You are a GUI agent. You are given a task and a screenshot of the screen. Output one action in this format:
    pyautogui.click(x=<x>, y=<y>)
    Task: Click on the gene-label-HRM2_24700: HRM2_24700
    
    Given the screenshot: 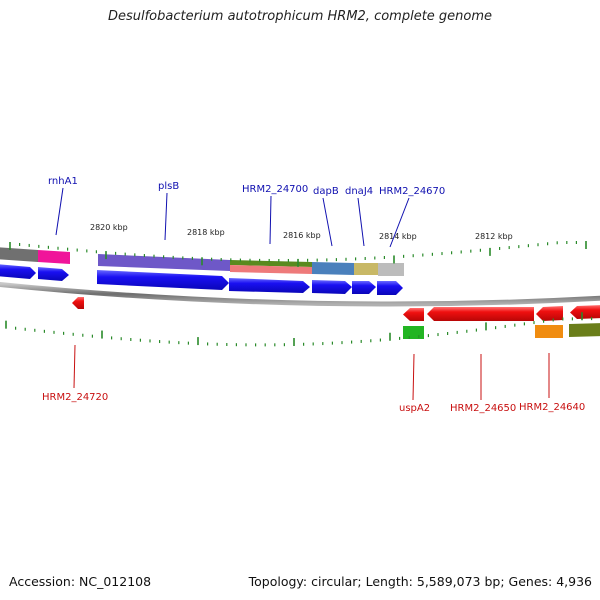 What is the action you would take?
    pyautogui.click(x=275, y=189)
    